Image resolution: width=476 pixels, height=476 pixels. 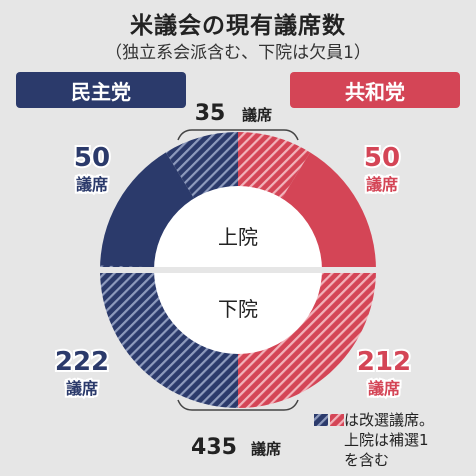 I want to click on legend-note-line3: を含む, so click(x=367, y=460).